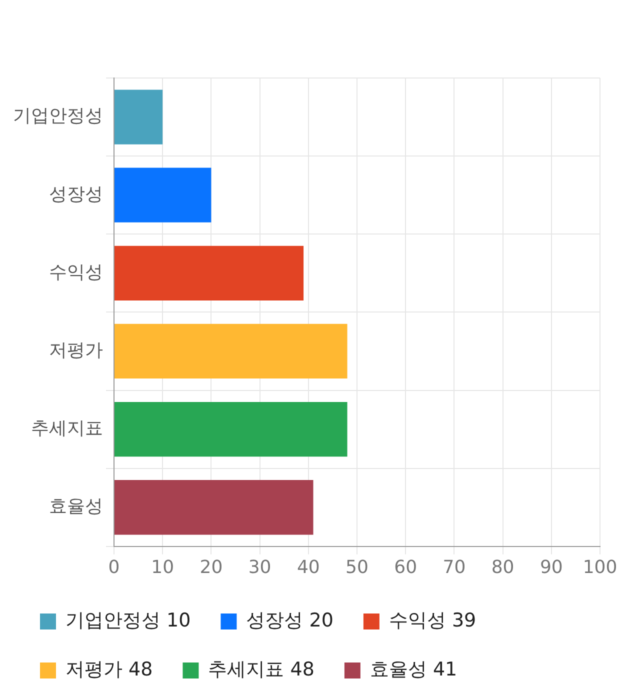 The height and width of the screenshot is (700, 640). What do you see at coordinates (261, 669) in the screenshot?
I see `legend-label: 추세지표 48` at bounding box center [261, 669].